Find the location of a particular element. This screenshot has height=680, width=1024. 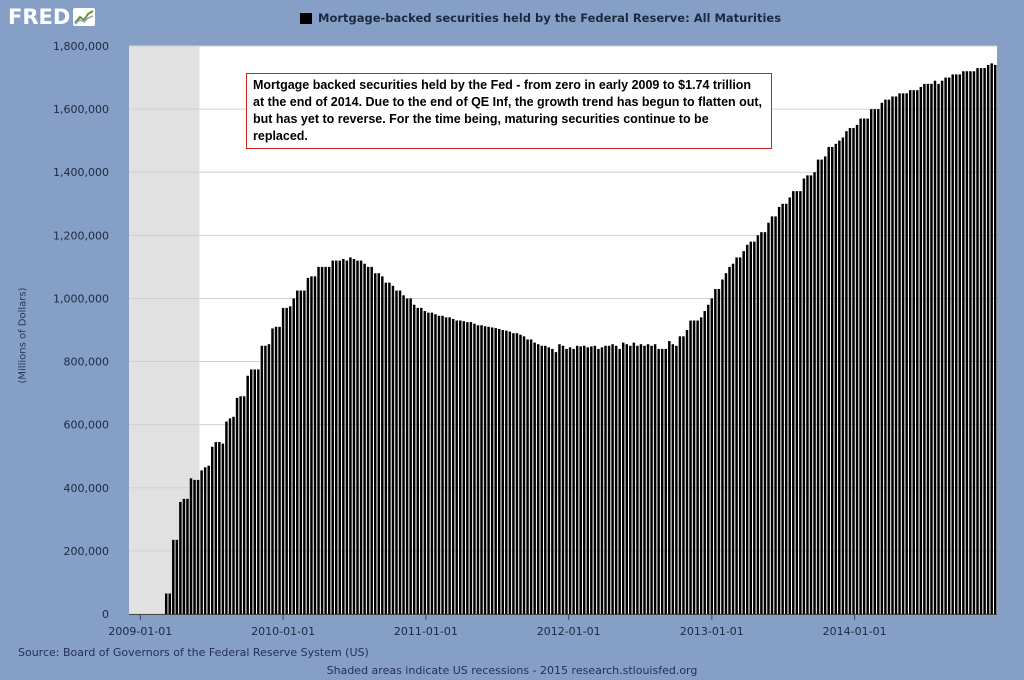

fred-logo-text: FRED is located at coordinates (39, 17).